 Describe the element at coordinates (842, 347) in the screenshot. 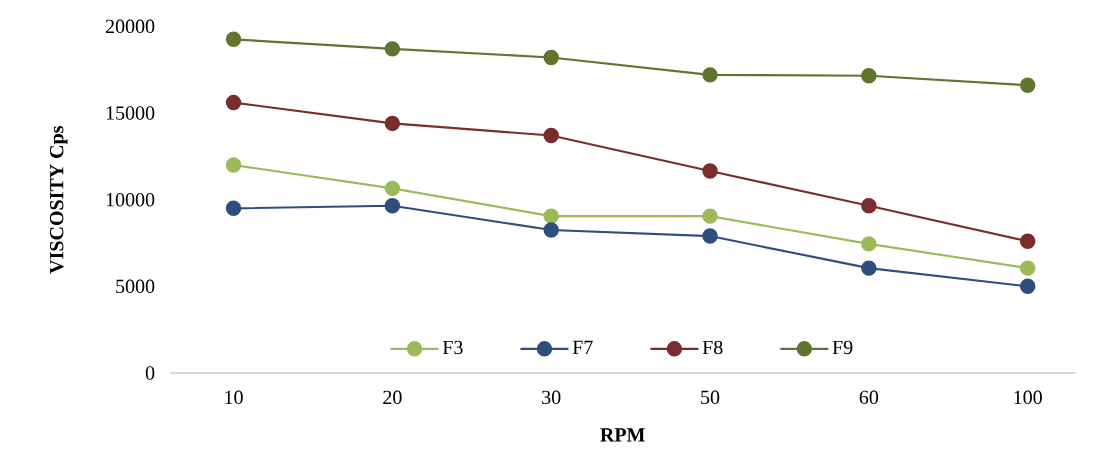

I see `legend-label: F9` at that location.